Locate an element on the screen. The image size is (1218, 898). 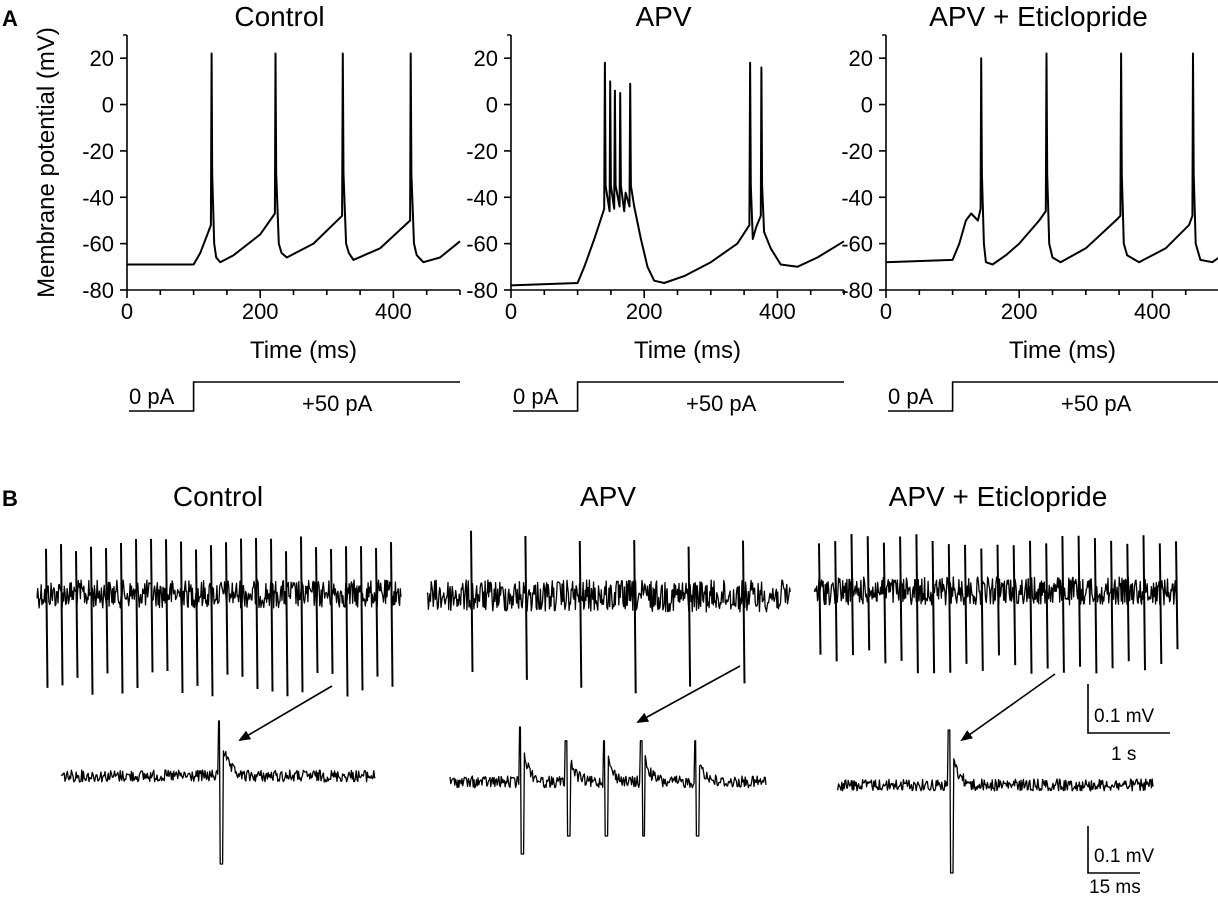
scale-bar-bottom is located at coordinates (1113, 850).